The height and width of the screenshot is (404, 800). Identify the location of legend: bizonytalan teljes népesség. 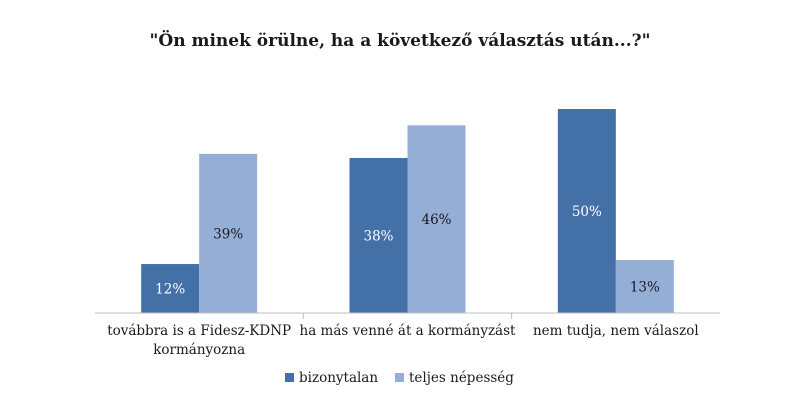
(399, 378).